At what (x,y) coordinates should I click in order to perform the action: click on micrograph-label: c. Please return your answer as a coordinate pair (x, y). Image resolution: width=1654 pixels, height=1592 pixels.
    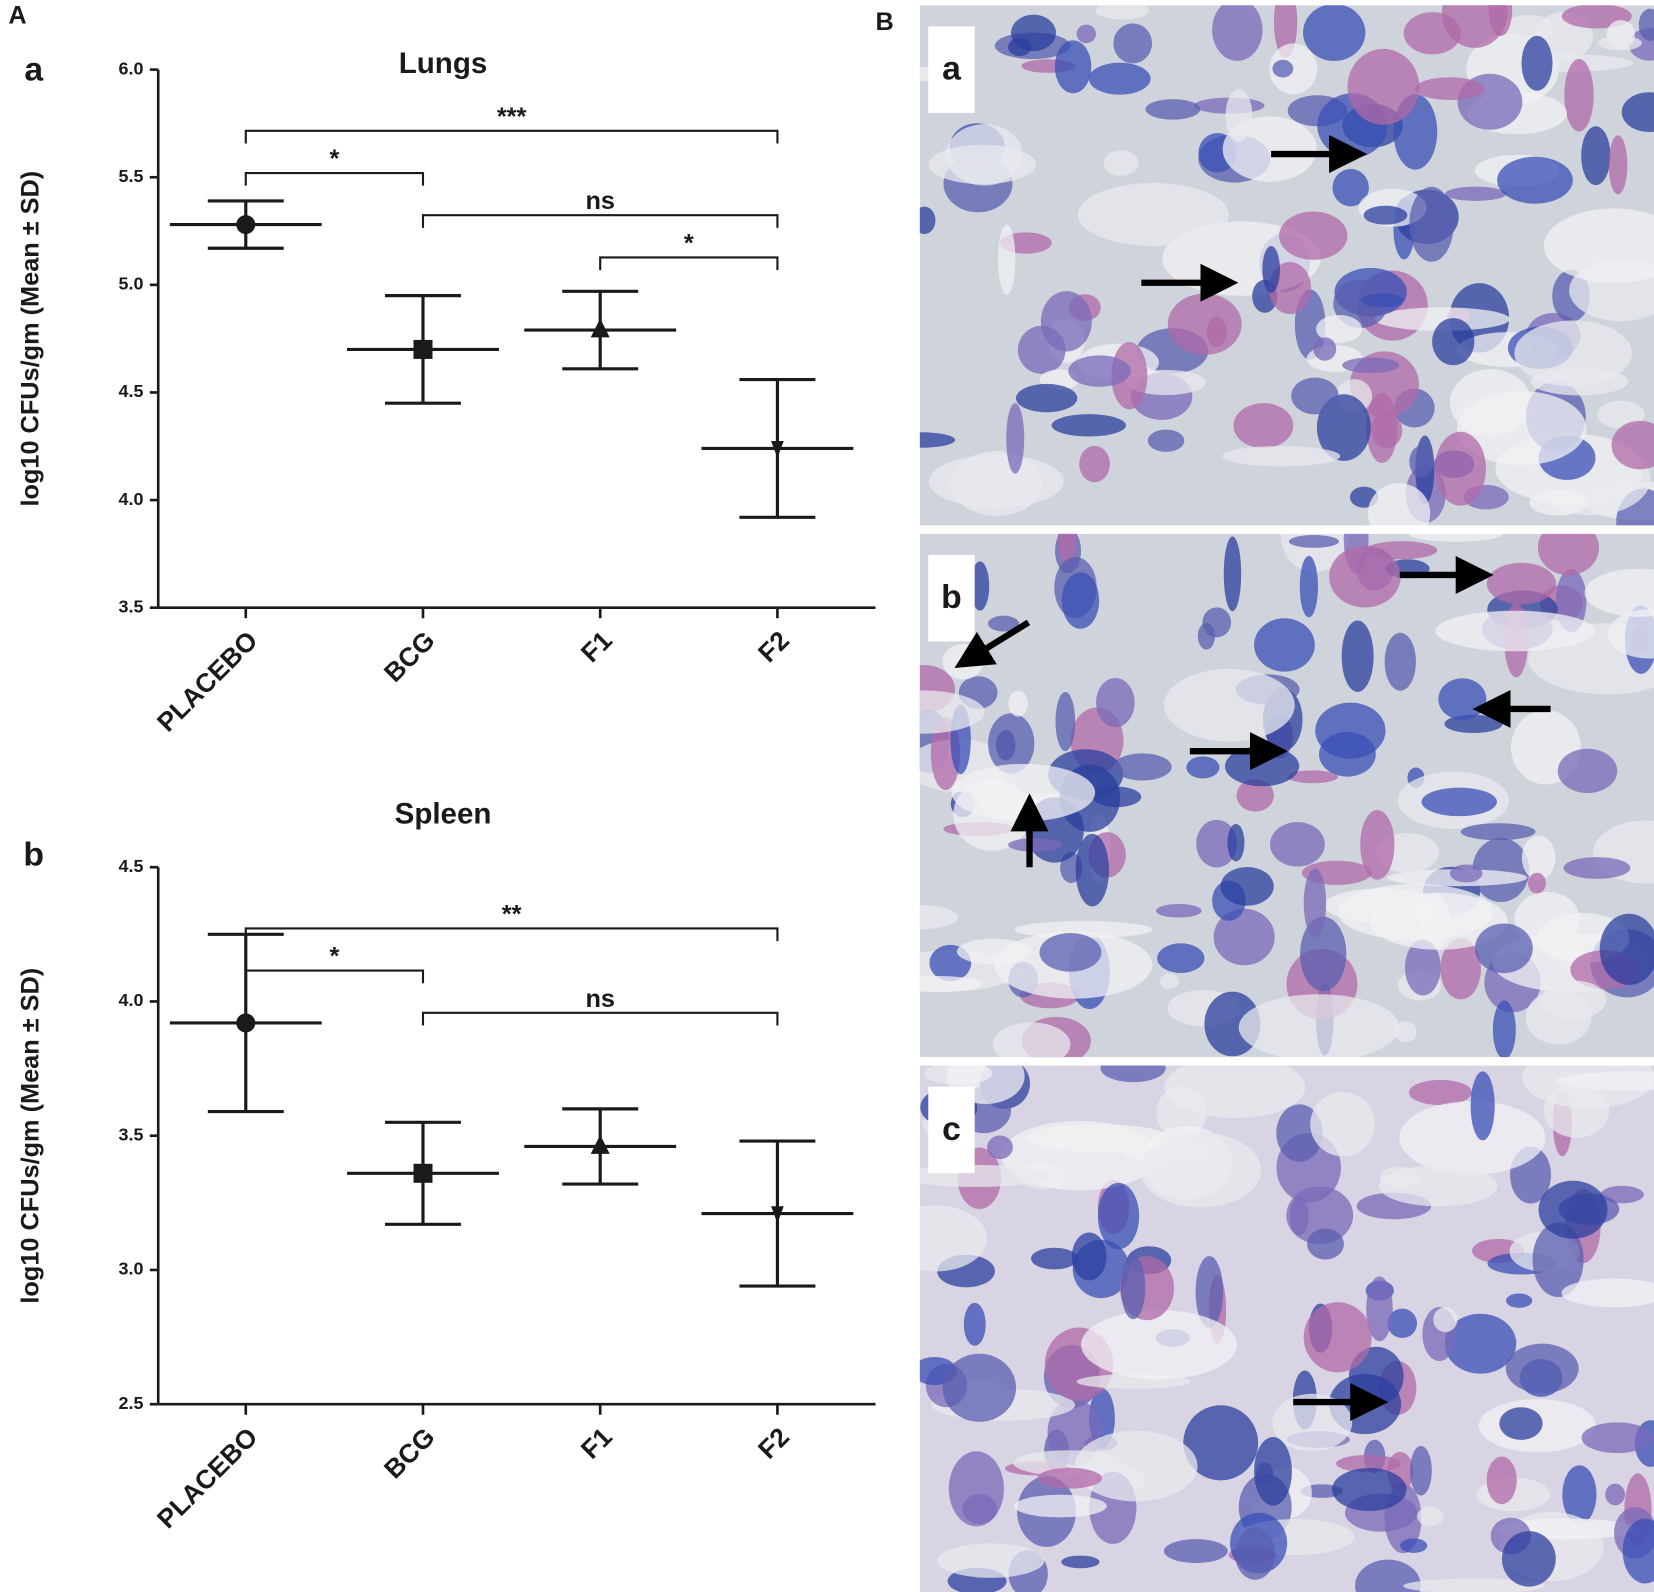
    Looking at the image, I should click on (951, 1129).